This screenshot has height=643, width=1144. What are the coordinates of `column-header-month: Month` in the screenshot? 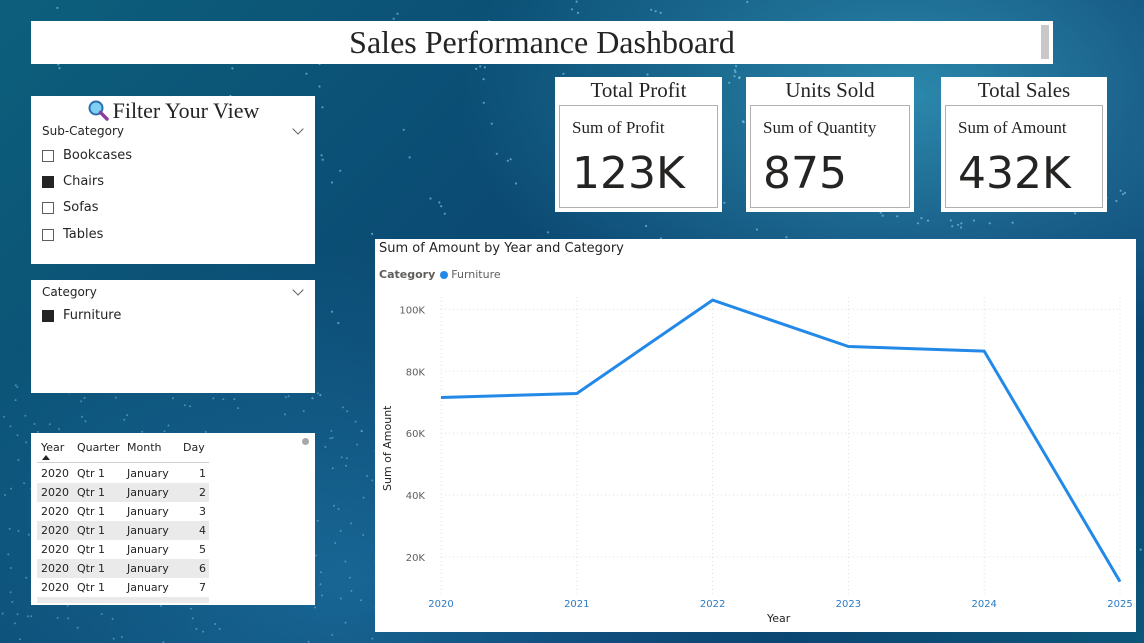 It's located at (144, 447).